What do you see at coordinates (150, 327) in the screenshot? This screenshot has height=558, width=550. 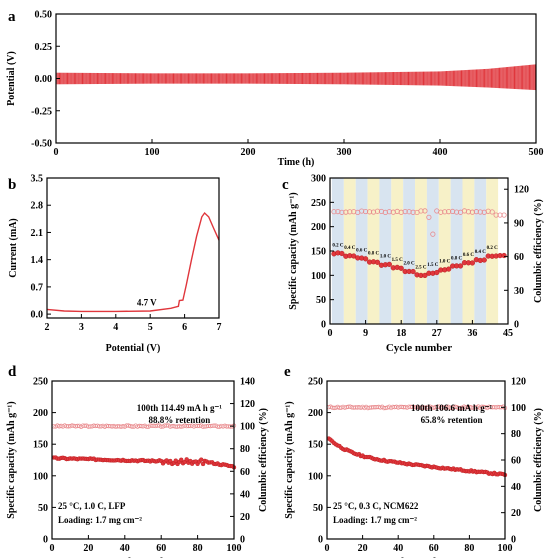 I see `panel-b-xtick-label: 5` at bounding box center [150, 327].